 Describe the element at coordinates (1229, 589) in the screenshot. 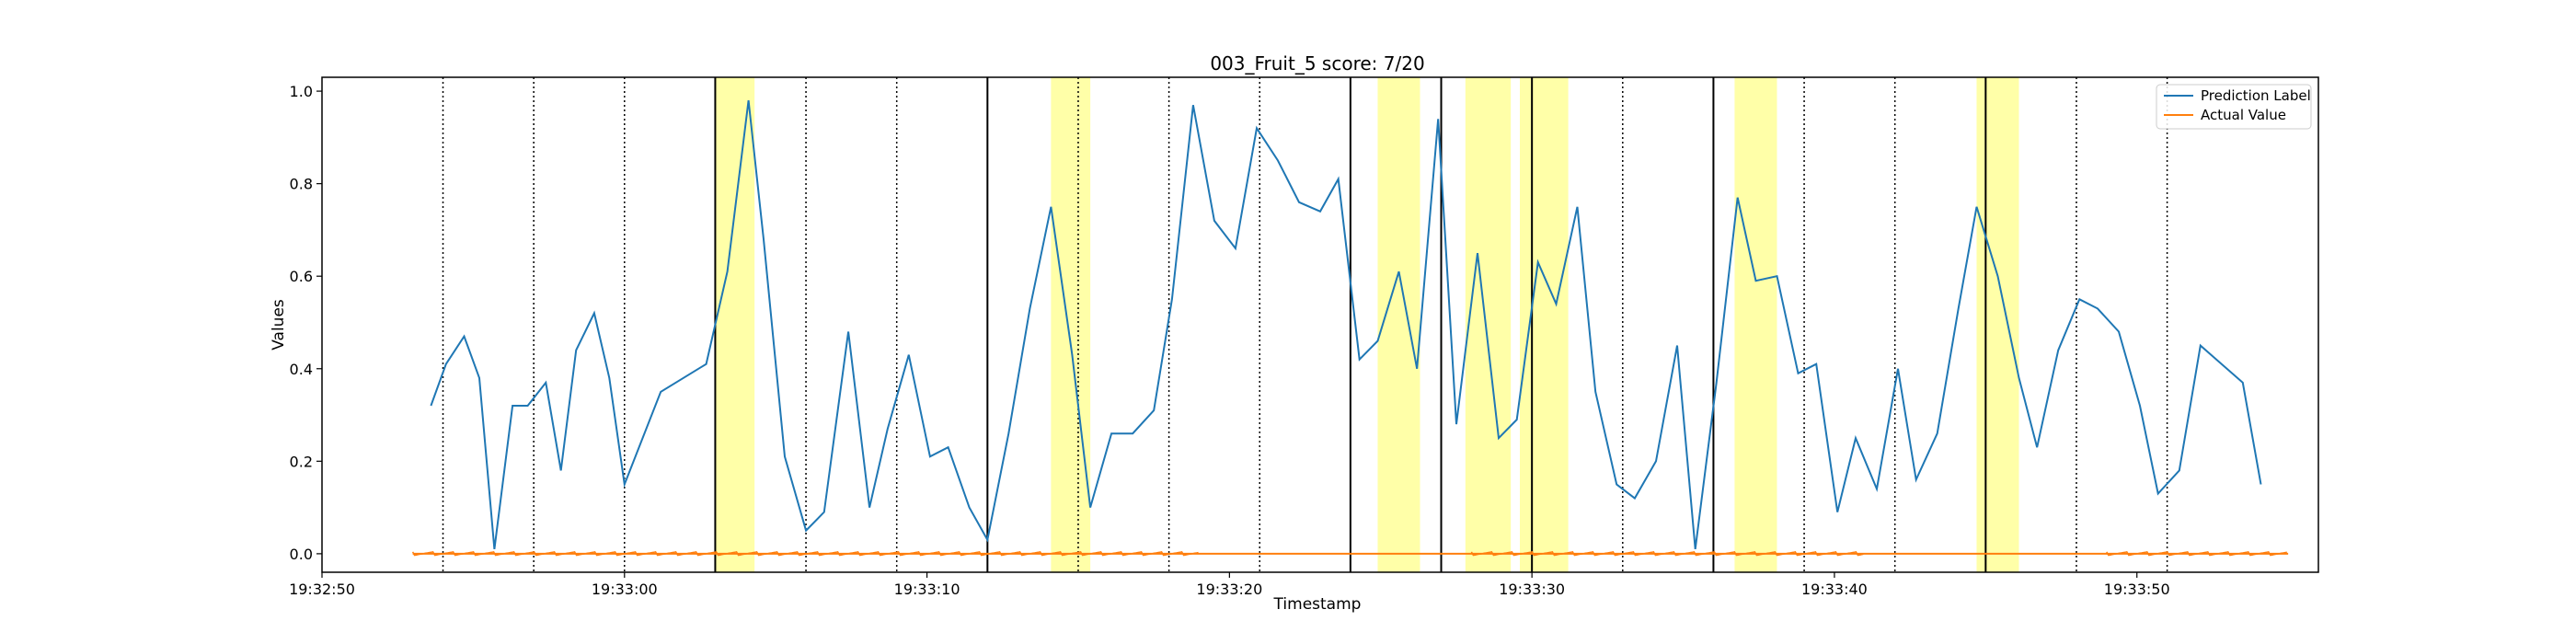

I see `x-tick-label: 19:33:20` at that location.